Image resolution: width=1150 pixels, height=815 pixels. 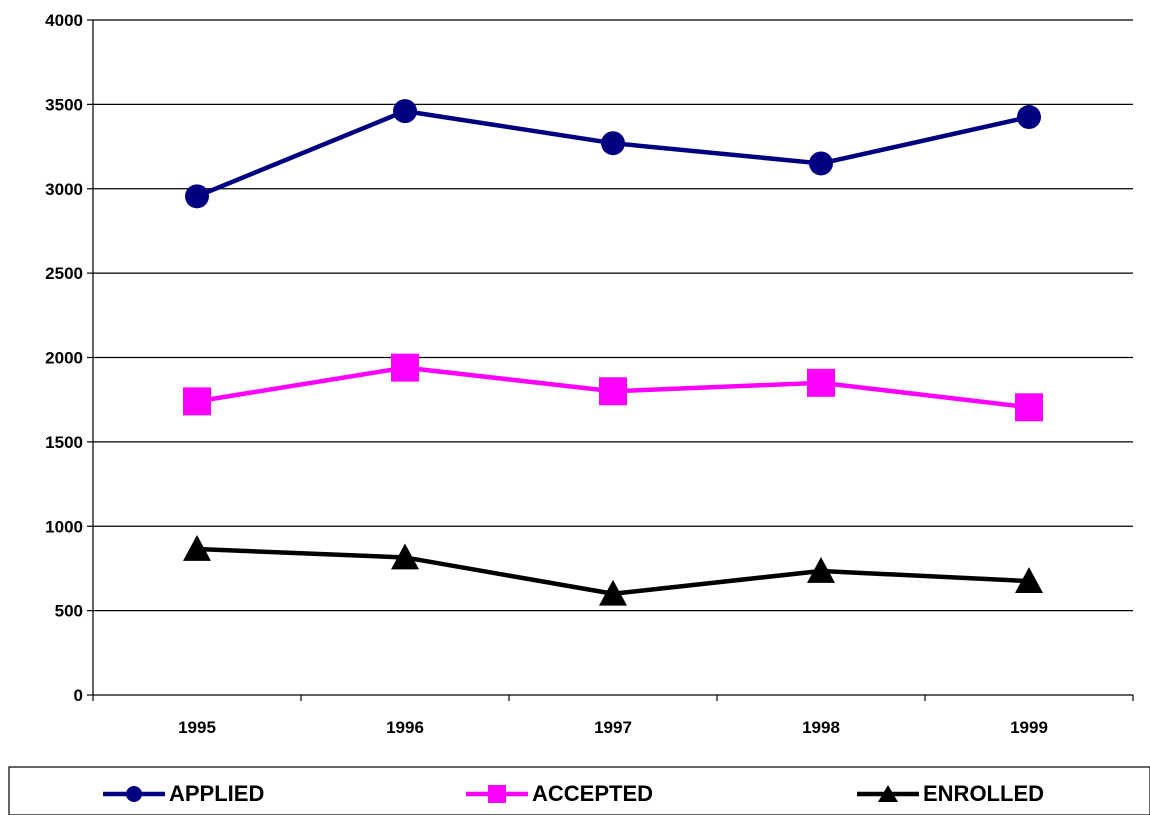 What do you see at coordinates (64, 526) in the screenshot?
I see `y-tick-label: 1000` at bounding box center [64, 526].